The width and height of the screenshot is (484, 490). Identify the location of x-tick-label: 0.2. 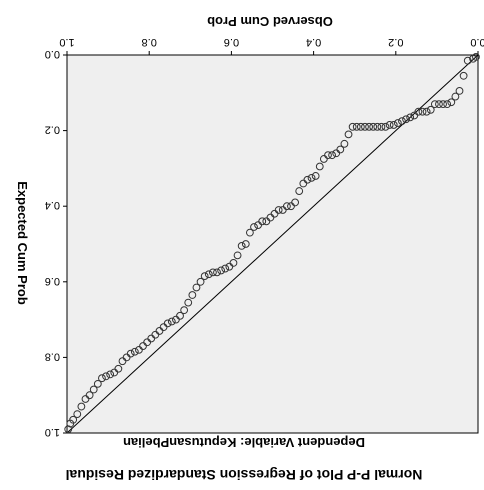
(395, 42).